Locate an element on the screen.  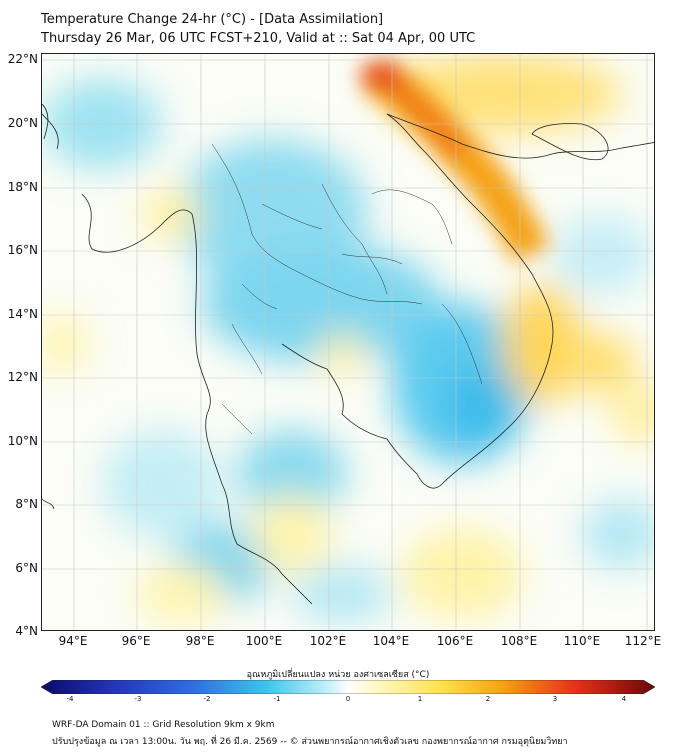
lon-label: 102°E is located at coordinates (328, 641).